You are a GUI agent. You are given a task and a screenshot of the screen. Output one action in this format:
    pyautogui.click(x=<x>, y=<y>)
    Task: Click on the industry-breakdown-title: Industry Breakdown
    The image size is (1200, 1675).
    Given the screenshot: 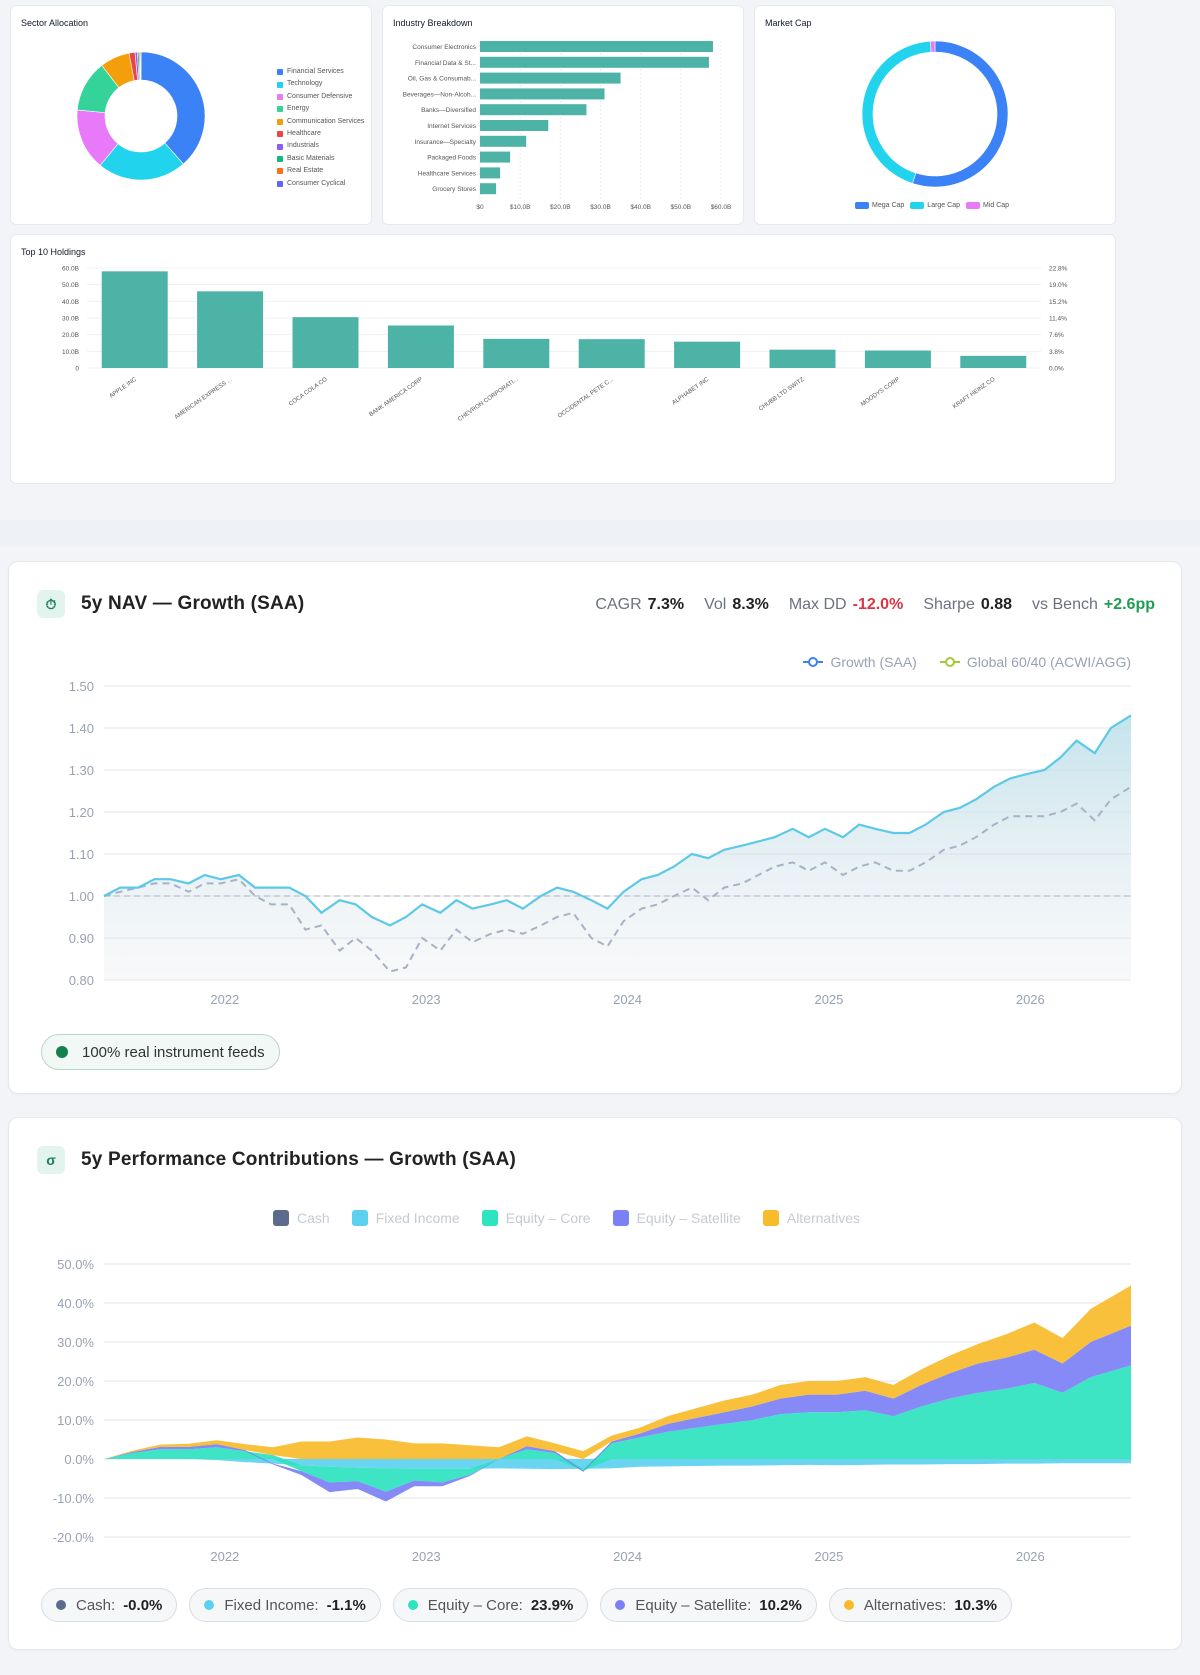 What is the action you would take?
    pyautogui.click(x=433, y=23)
    